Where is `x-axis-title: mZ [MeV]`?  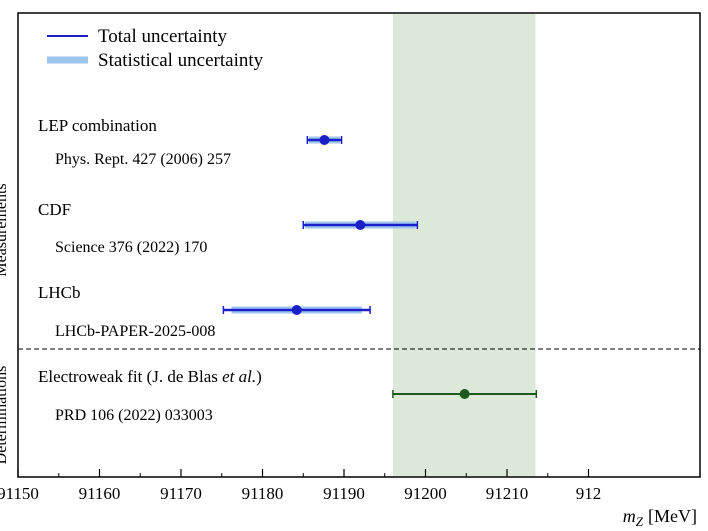
x-axis-title: mZ [MeV] is located at coordinates (660, 517).